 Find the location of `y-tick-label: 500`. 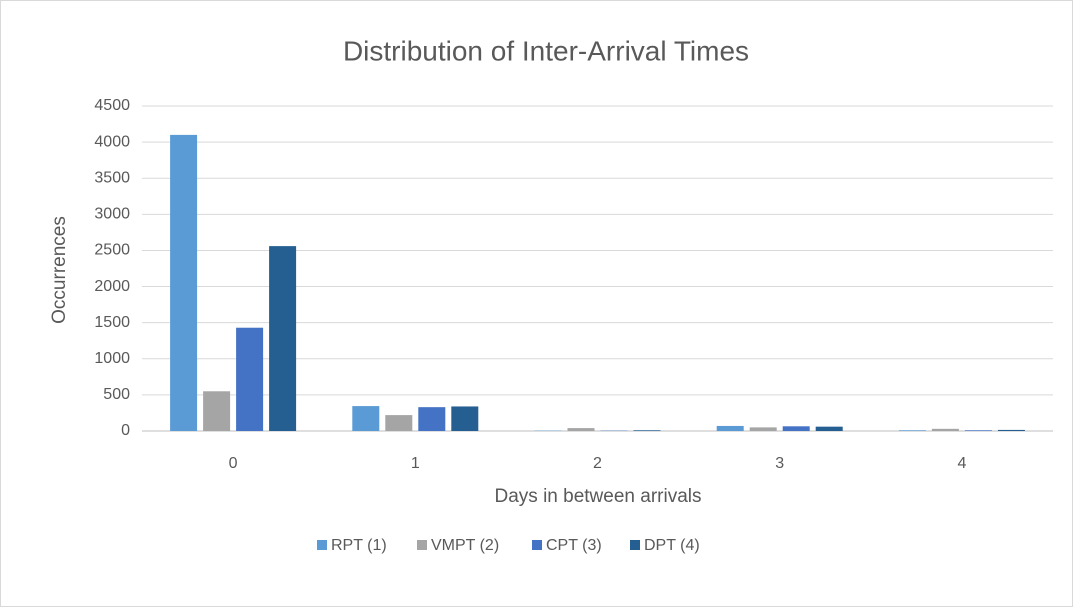

y-tick-label: 500 is located at coordinates (116, 394).